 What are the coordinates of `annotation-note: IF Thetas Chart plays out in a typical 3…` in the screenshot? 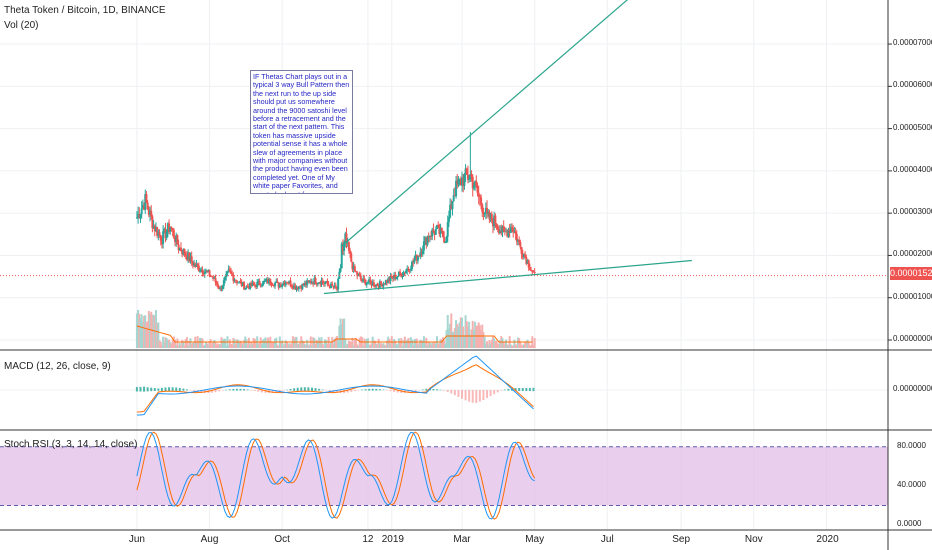 It's located at (301, 132).